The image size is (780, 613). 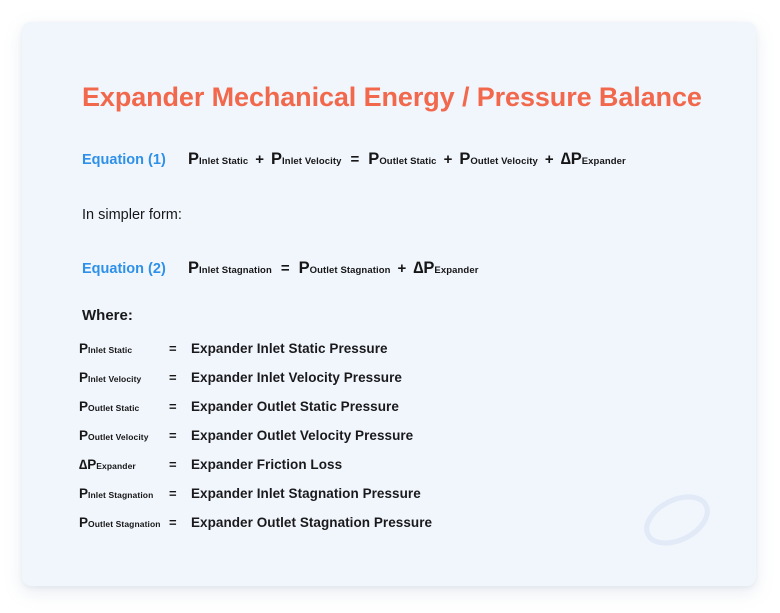 What do you see at coordinates (107, 315) in the screenshot?
I see `where-heading: Where:` at bounding box center [107, 315].